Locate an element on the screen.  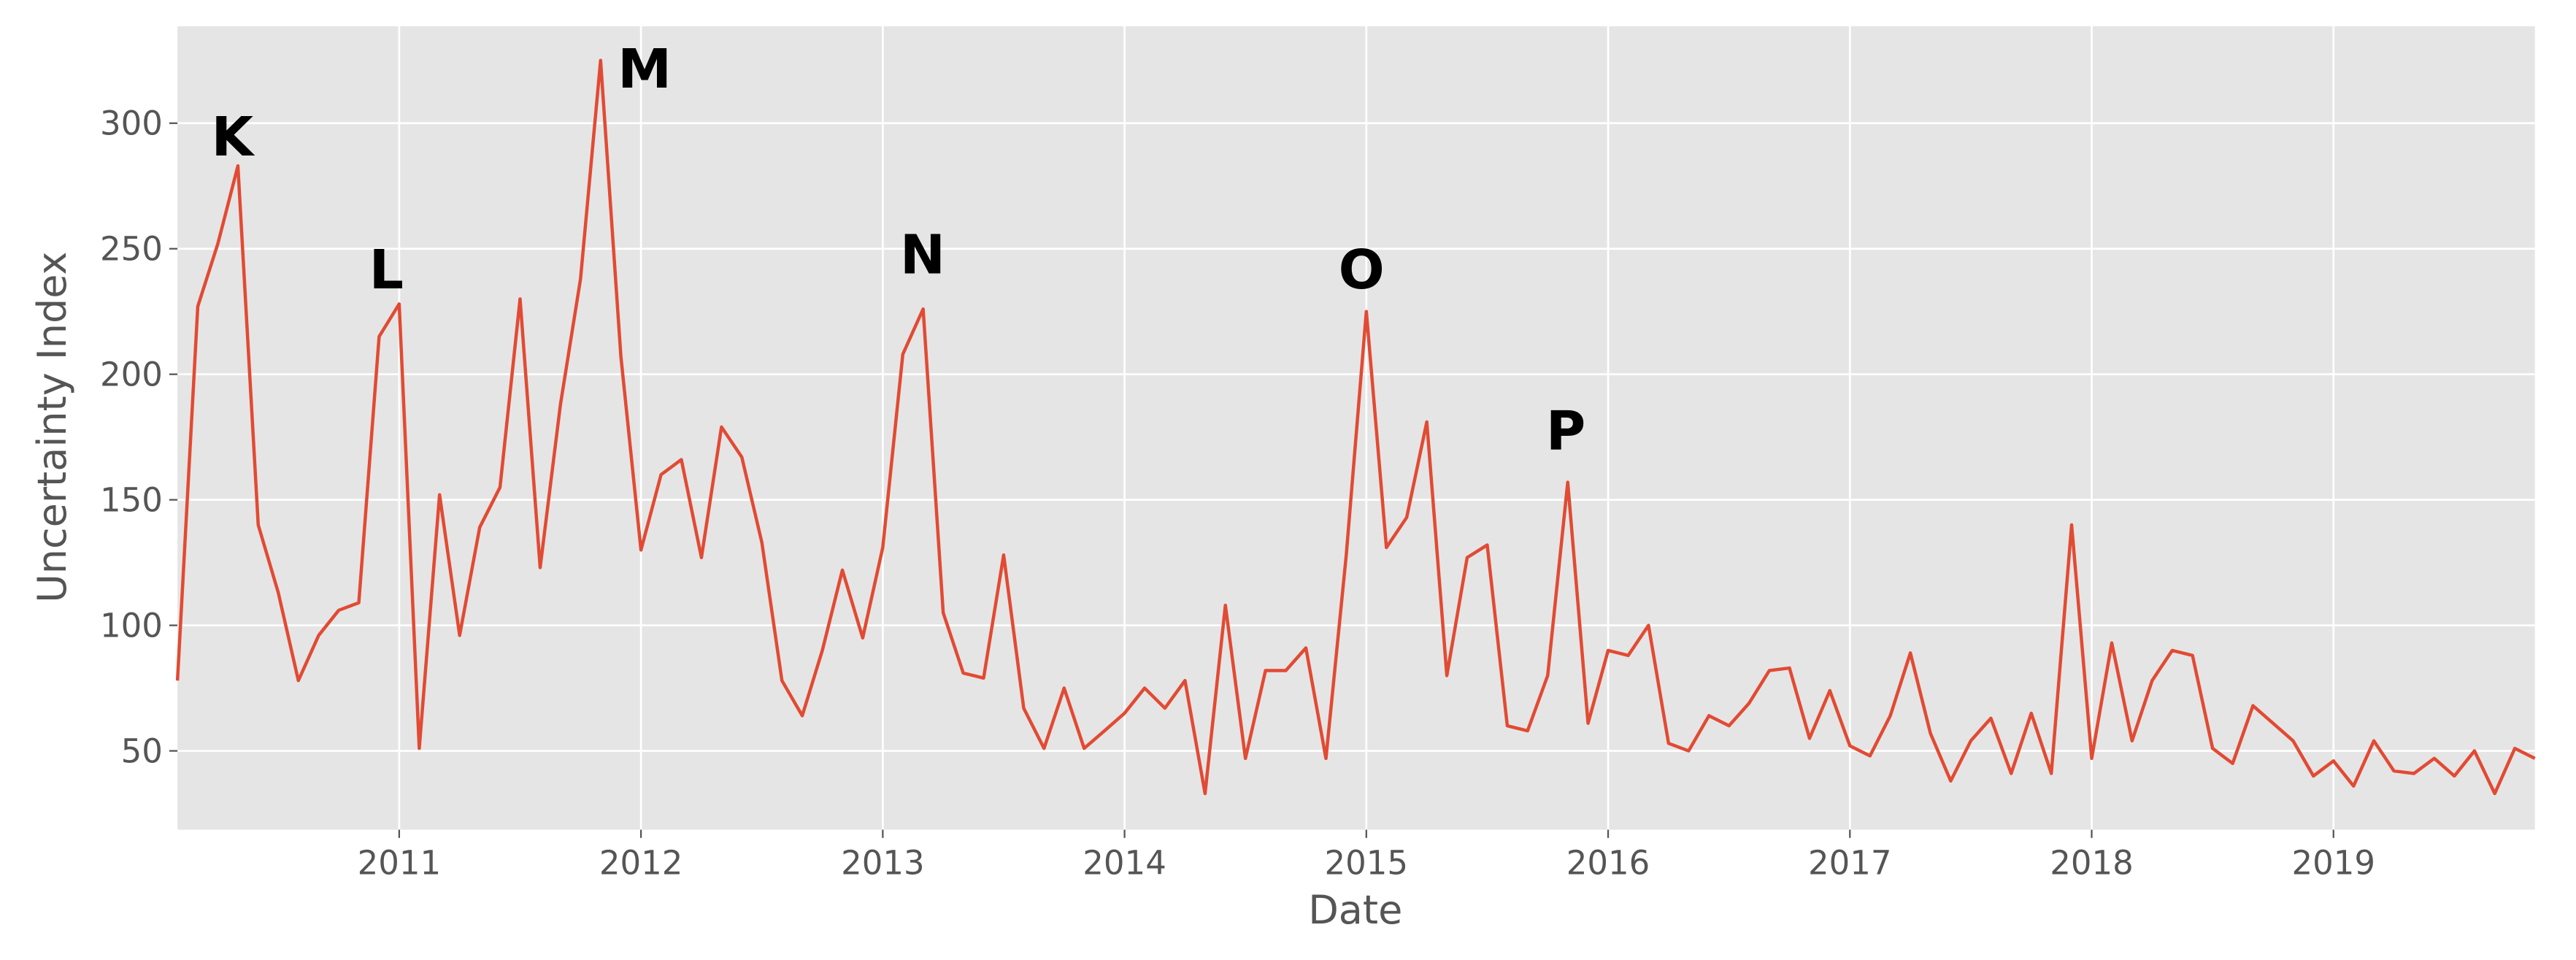
x-tick-label: 2013 is located at coordinates (883, 862).